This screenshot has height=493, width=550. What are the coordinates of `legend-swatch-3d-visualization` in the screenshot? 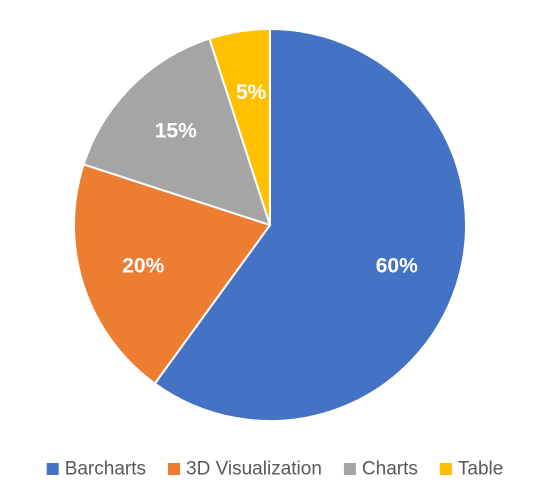 It's located at (174, 469).